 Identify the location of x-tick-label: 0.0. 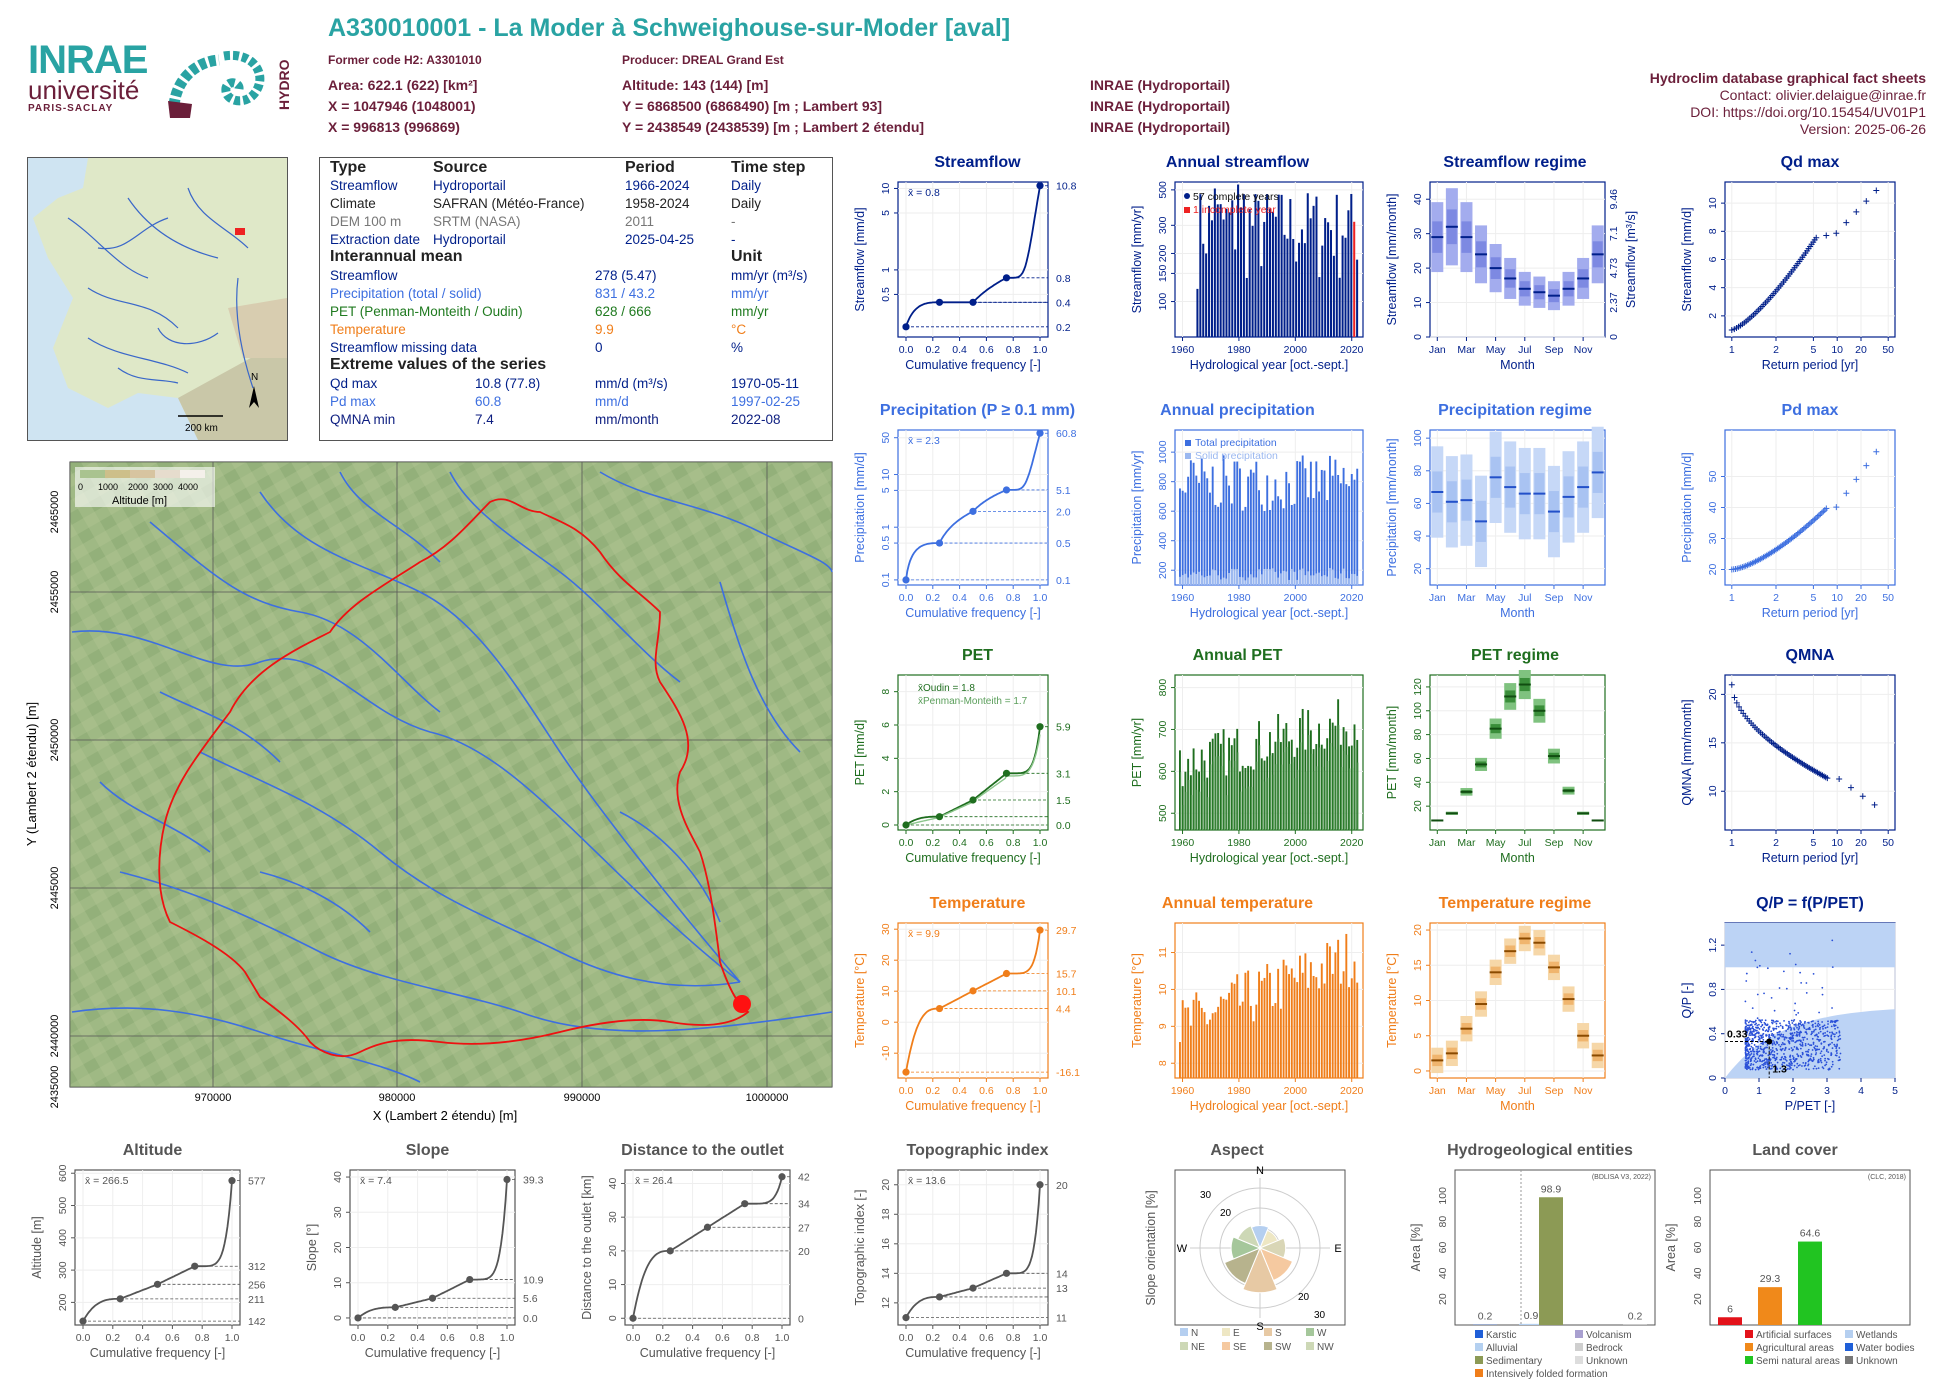
(83, 1338).